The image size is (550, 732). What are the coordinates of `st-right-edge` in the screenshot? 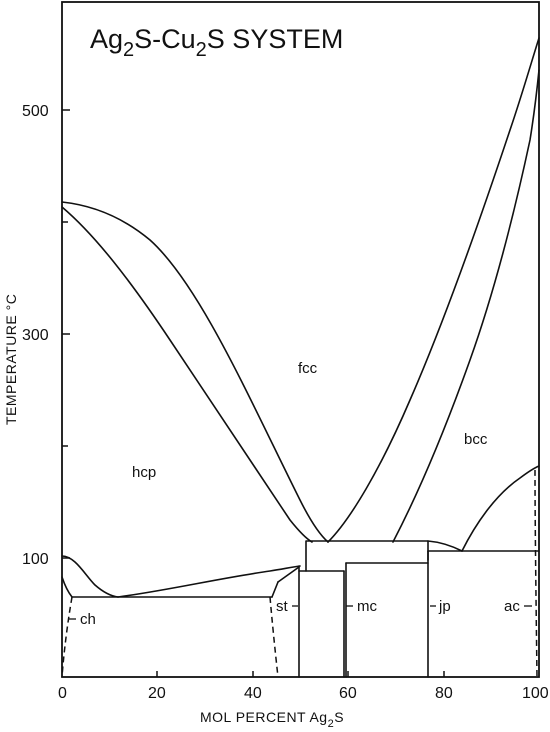 It's located at (275, 589).